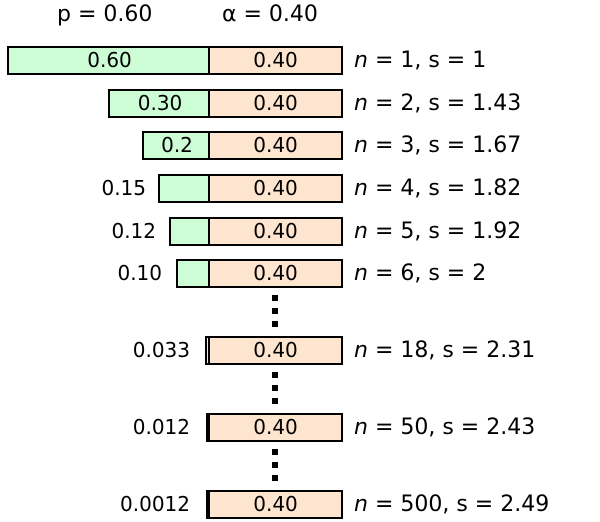 This screenshot has height=522, width=600. I want to click on row-n1: 0.60 0.40 n = 1, s = 1, so click(300, 60).